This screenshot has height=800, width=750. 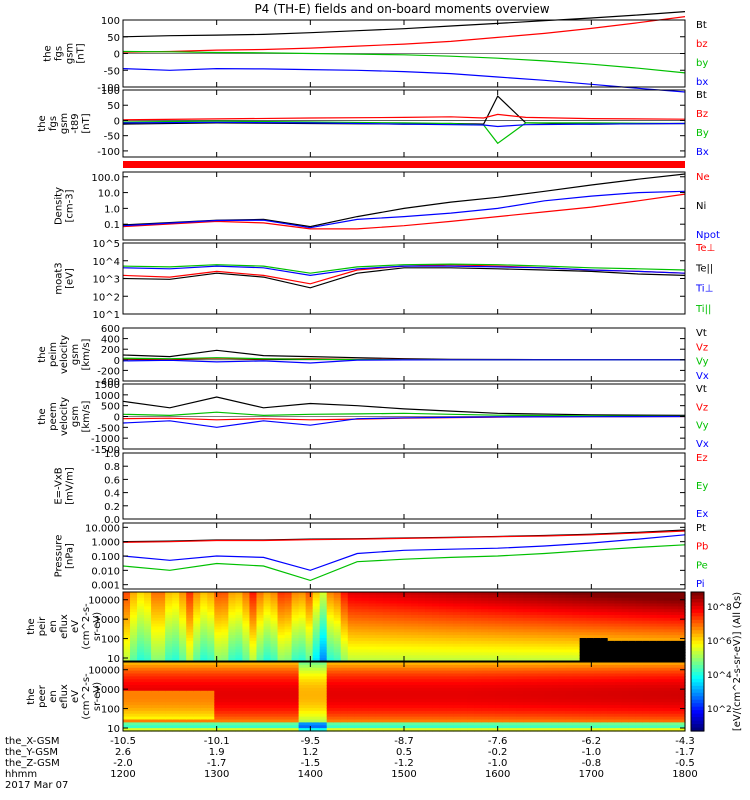 What do you see at coordinates (404, 24) in the screenshot?
I see `series-line-Bt` at bounding box center [404, 24].